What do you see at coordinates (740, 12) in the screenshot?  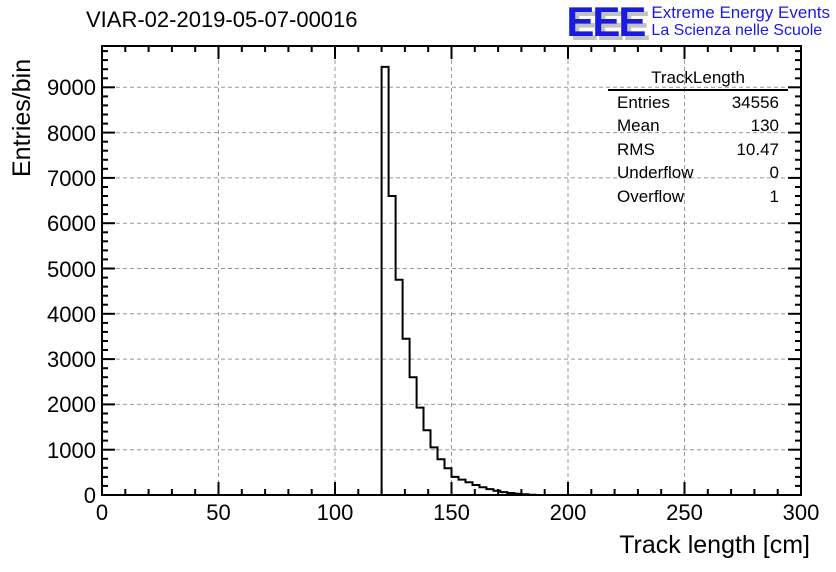 I see `eee-logo-line1: Extreme Energy Events` at bounding box center [740, 12].